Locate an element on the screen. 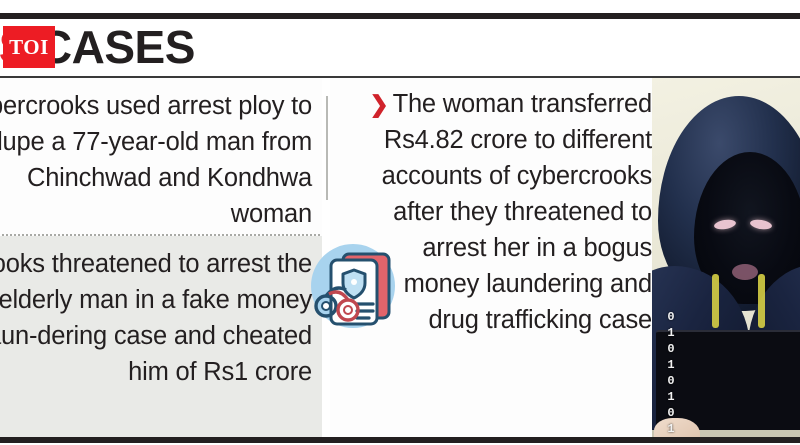  top-divider-rule is located at coordinates (400, 16).